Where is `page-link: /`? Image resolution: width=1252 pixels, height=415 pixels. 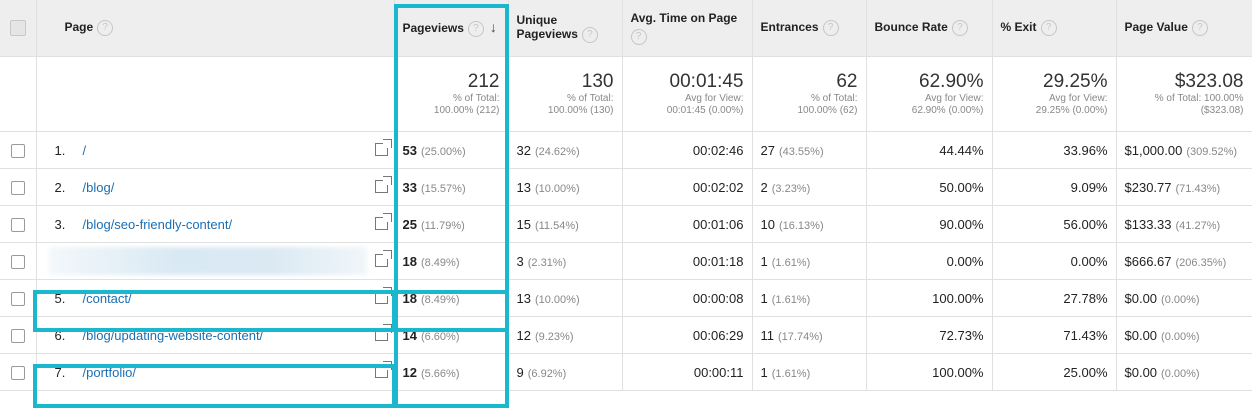
page-link: / is located at coordinates (84, 150).